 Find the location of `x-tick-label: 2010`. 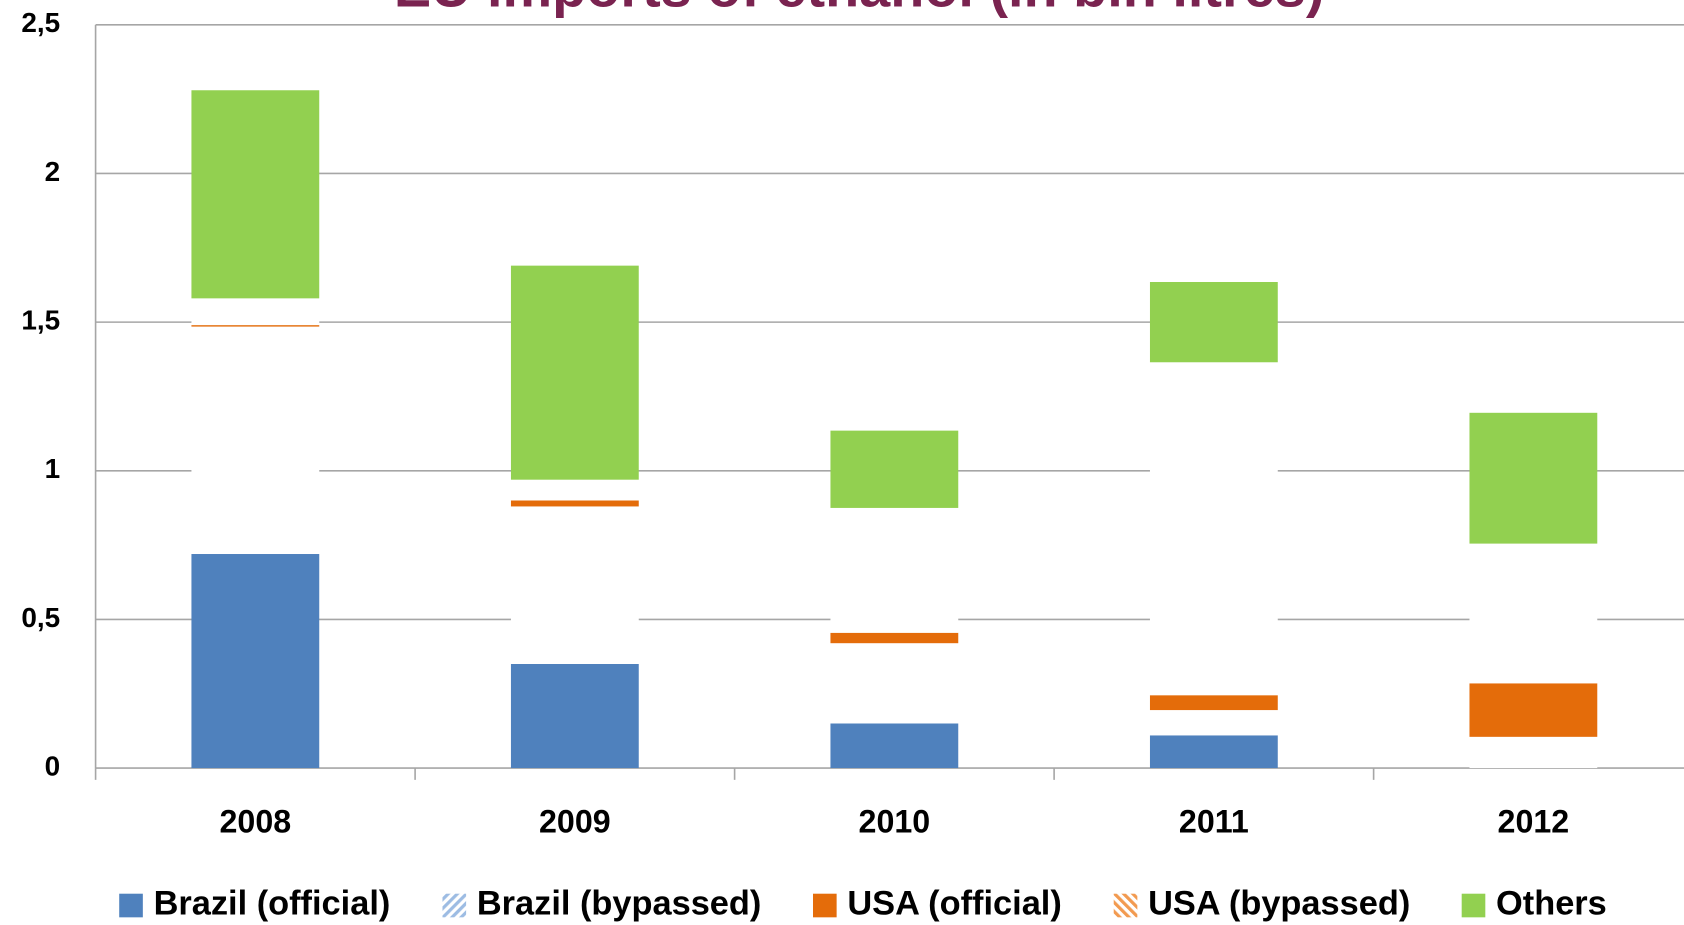

x-tick-label: 2010 is located at coordinates (895, 821).